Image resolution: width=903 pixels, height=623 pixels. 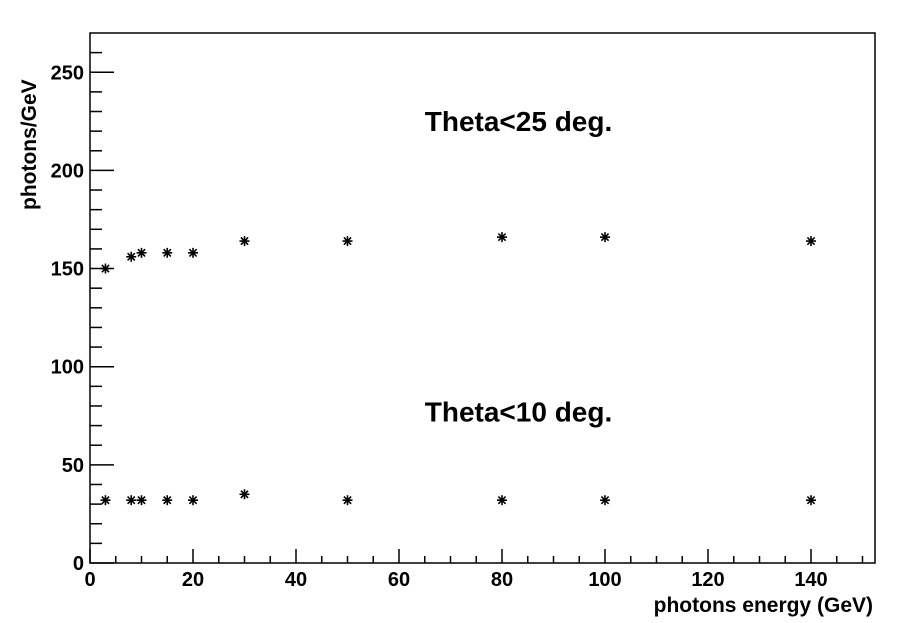 I want to click on y-tick-label: 200, so click(x=67, y=171).